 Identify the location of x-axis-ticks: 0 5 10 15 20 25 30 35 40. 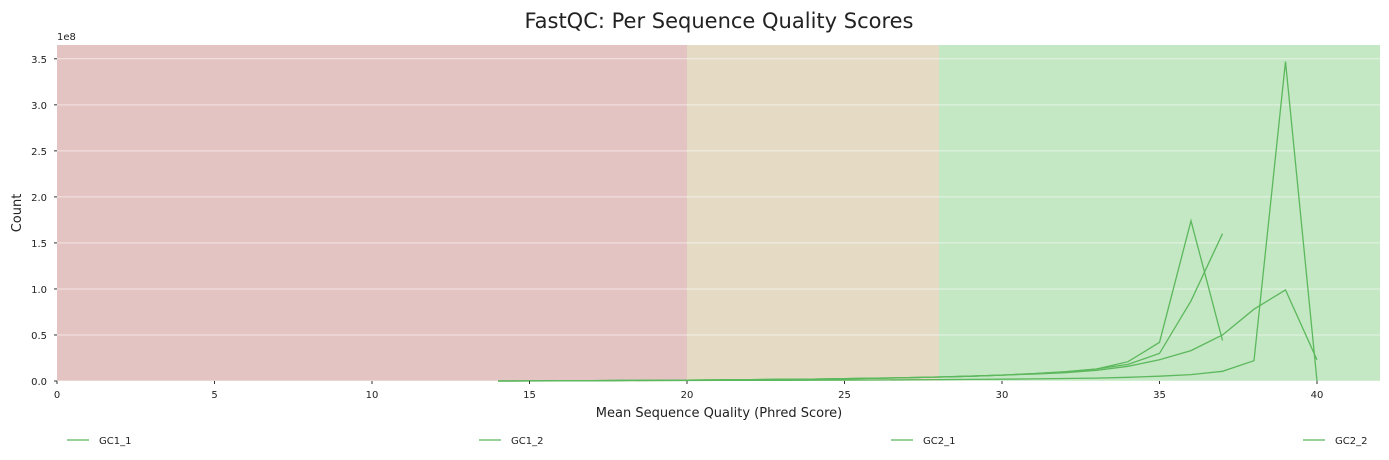
(689, 391).